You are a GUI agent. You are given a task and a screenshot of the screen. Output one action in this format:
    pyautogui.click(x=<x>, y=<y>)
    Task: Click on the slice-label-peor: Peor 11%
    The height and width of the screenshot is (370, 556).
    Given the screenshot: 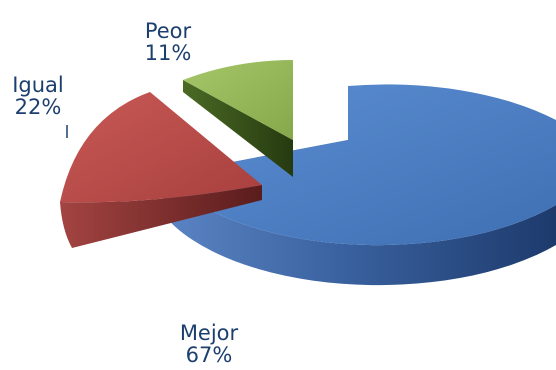 What is the action you would take?
    pyautogui.click(x=168, y=42)
    